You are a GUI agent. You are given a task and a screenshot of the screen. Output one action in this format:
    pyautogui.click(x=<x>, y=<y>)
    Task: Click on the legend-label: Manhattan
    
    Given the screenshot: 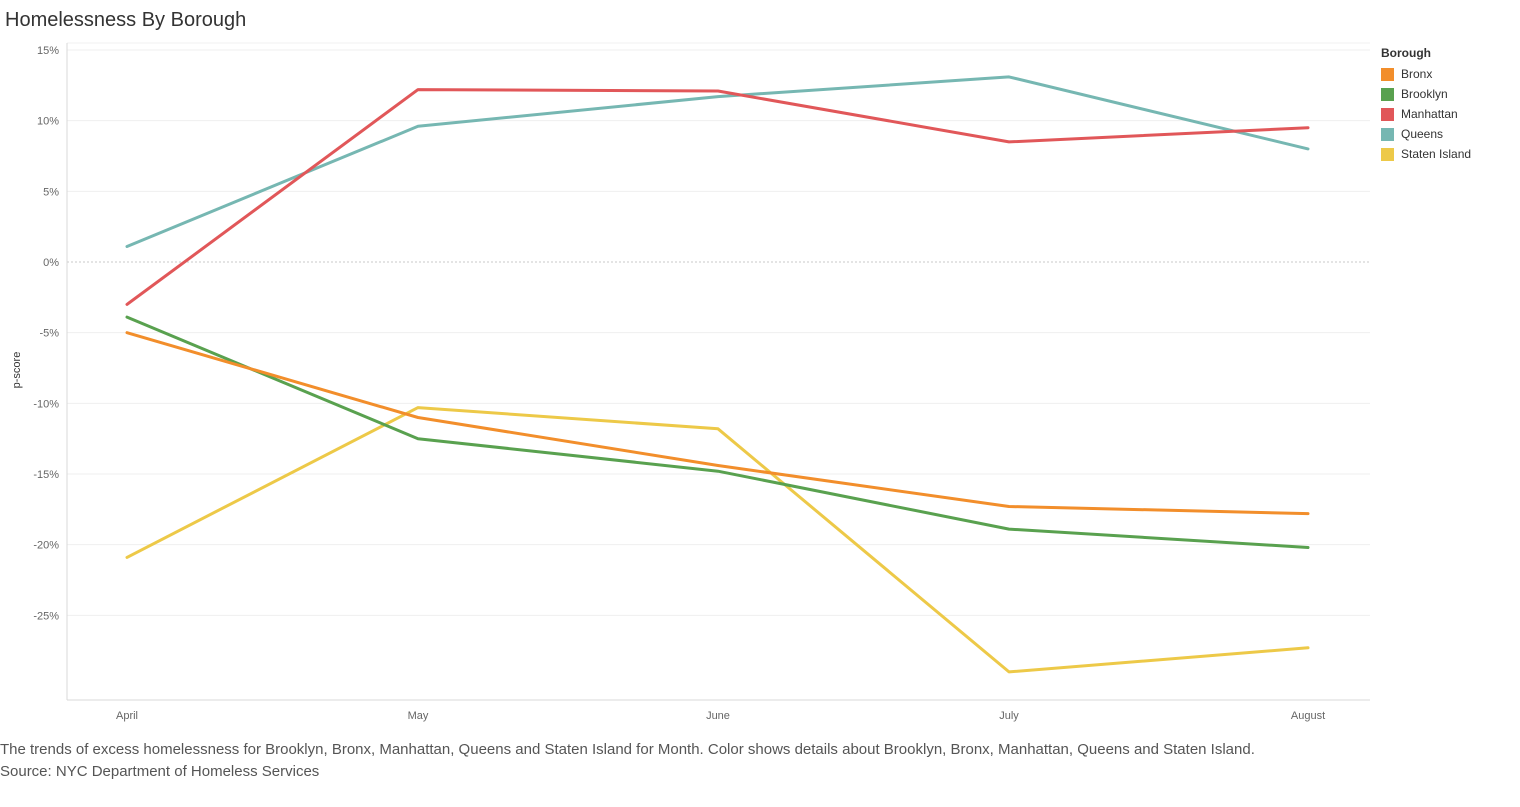 What is the action you would take?
    pyautogui.click(x=1429, y=114)
    